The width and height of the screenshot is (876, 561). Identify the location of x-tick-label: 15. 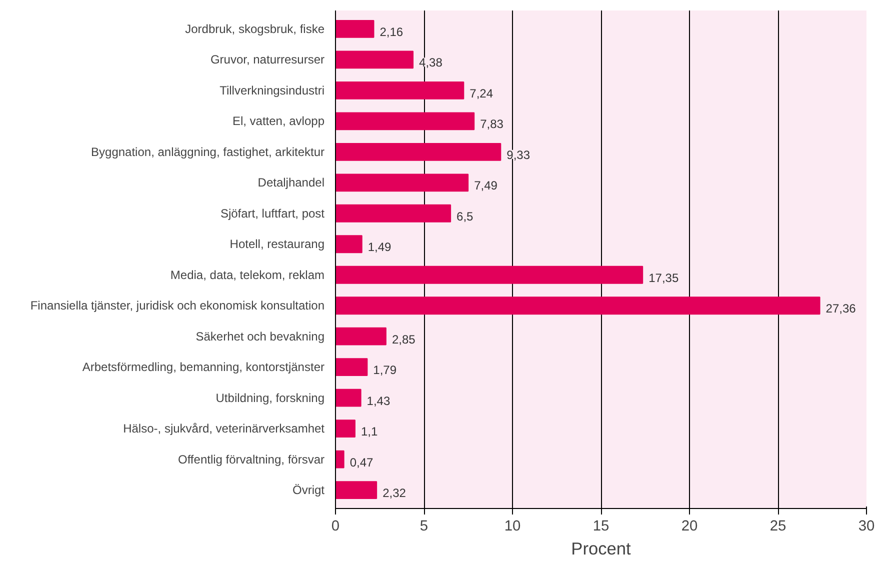
(601, 526).